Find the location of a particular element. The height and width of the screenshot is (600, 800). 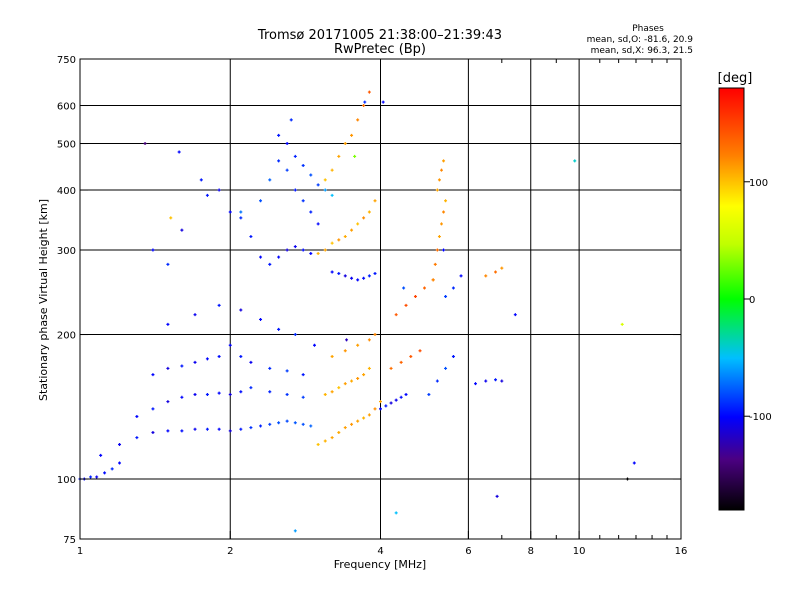

y-tick-label: 600 is located at coordinates (66, 107).